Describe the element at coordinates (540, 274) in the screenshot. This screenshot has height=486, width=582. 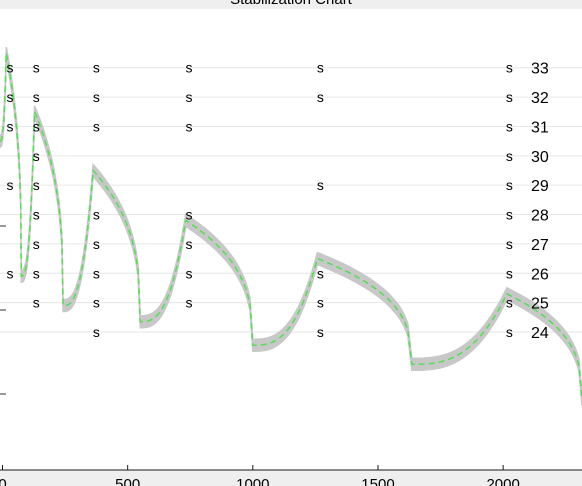
I see `order-label: 26` at that location.